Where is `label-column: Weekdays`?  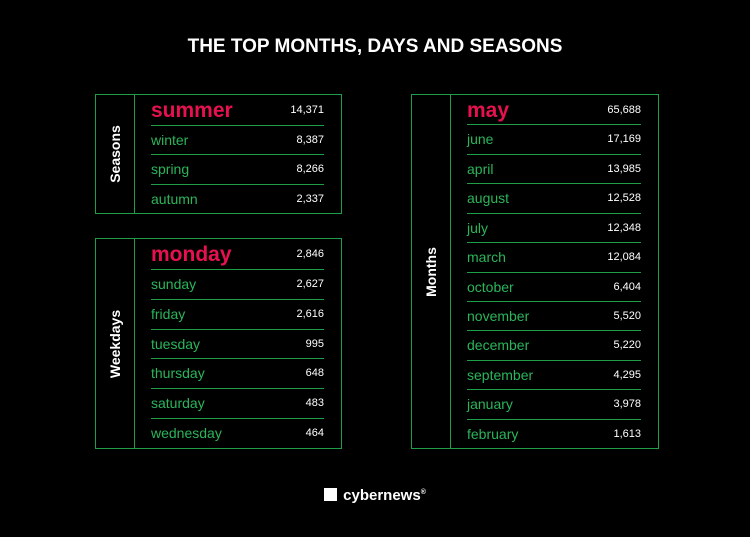 label-column: Weekdays is located at coordinates (115, 343).